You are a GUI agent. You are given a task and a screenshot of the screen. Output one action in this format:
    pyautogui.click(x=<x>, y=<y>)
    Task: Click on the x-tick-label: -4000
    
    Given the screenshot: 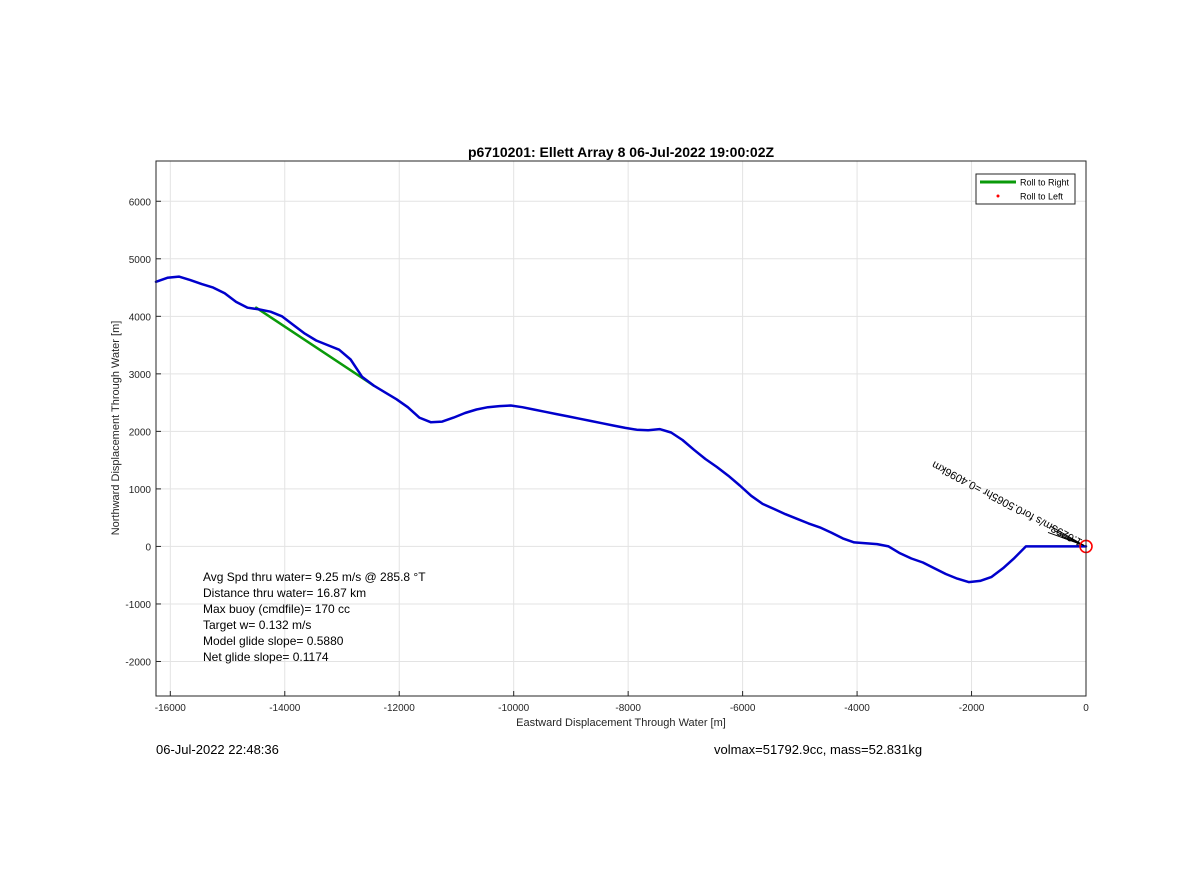 What is the action you would take?
    pyautogui.click(x=857, y=708)
    